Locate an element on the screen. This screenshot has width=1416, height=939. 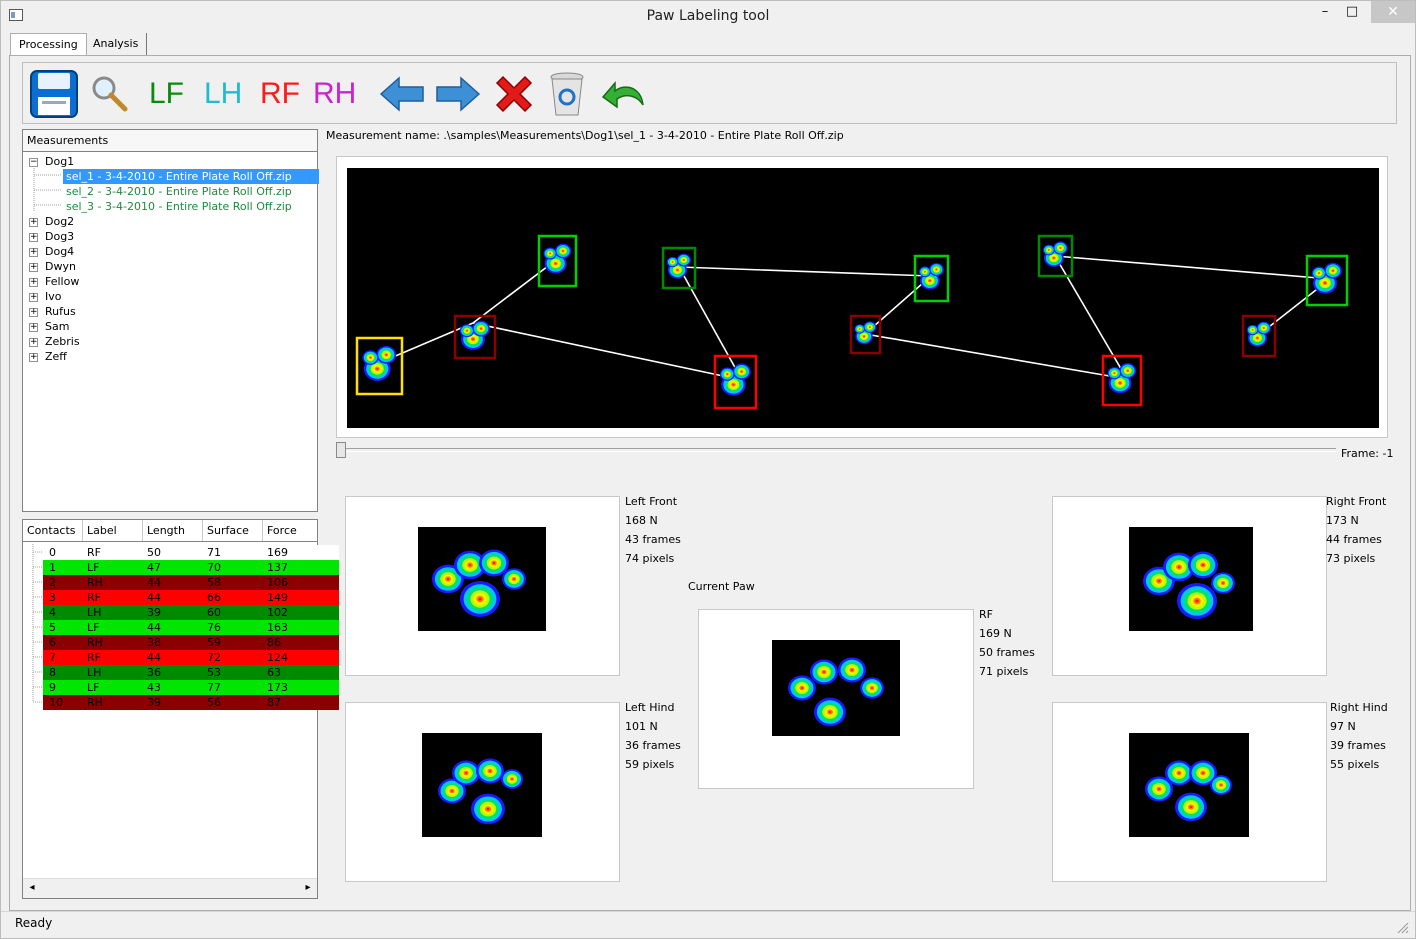
col-force: Force is located at coordinates (290, 530).